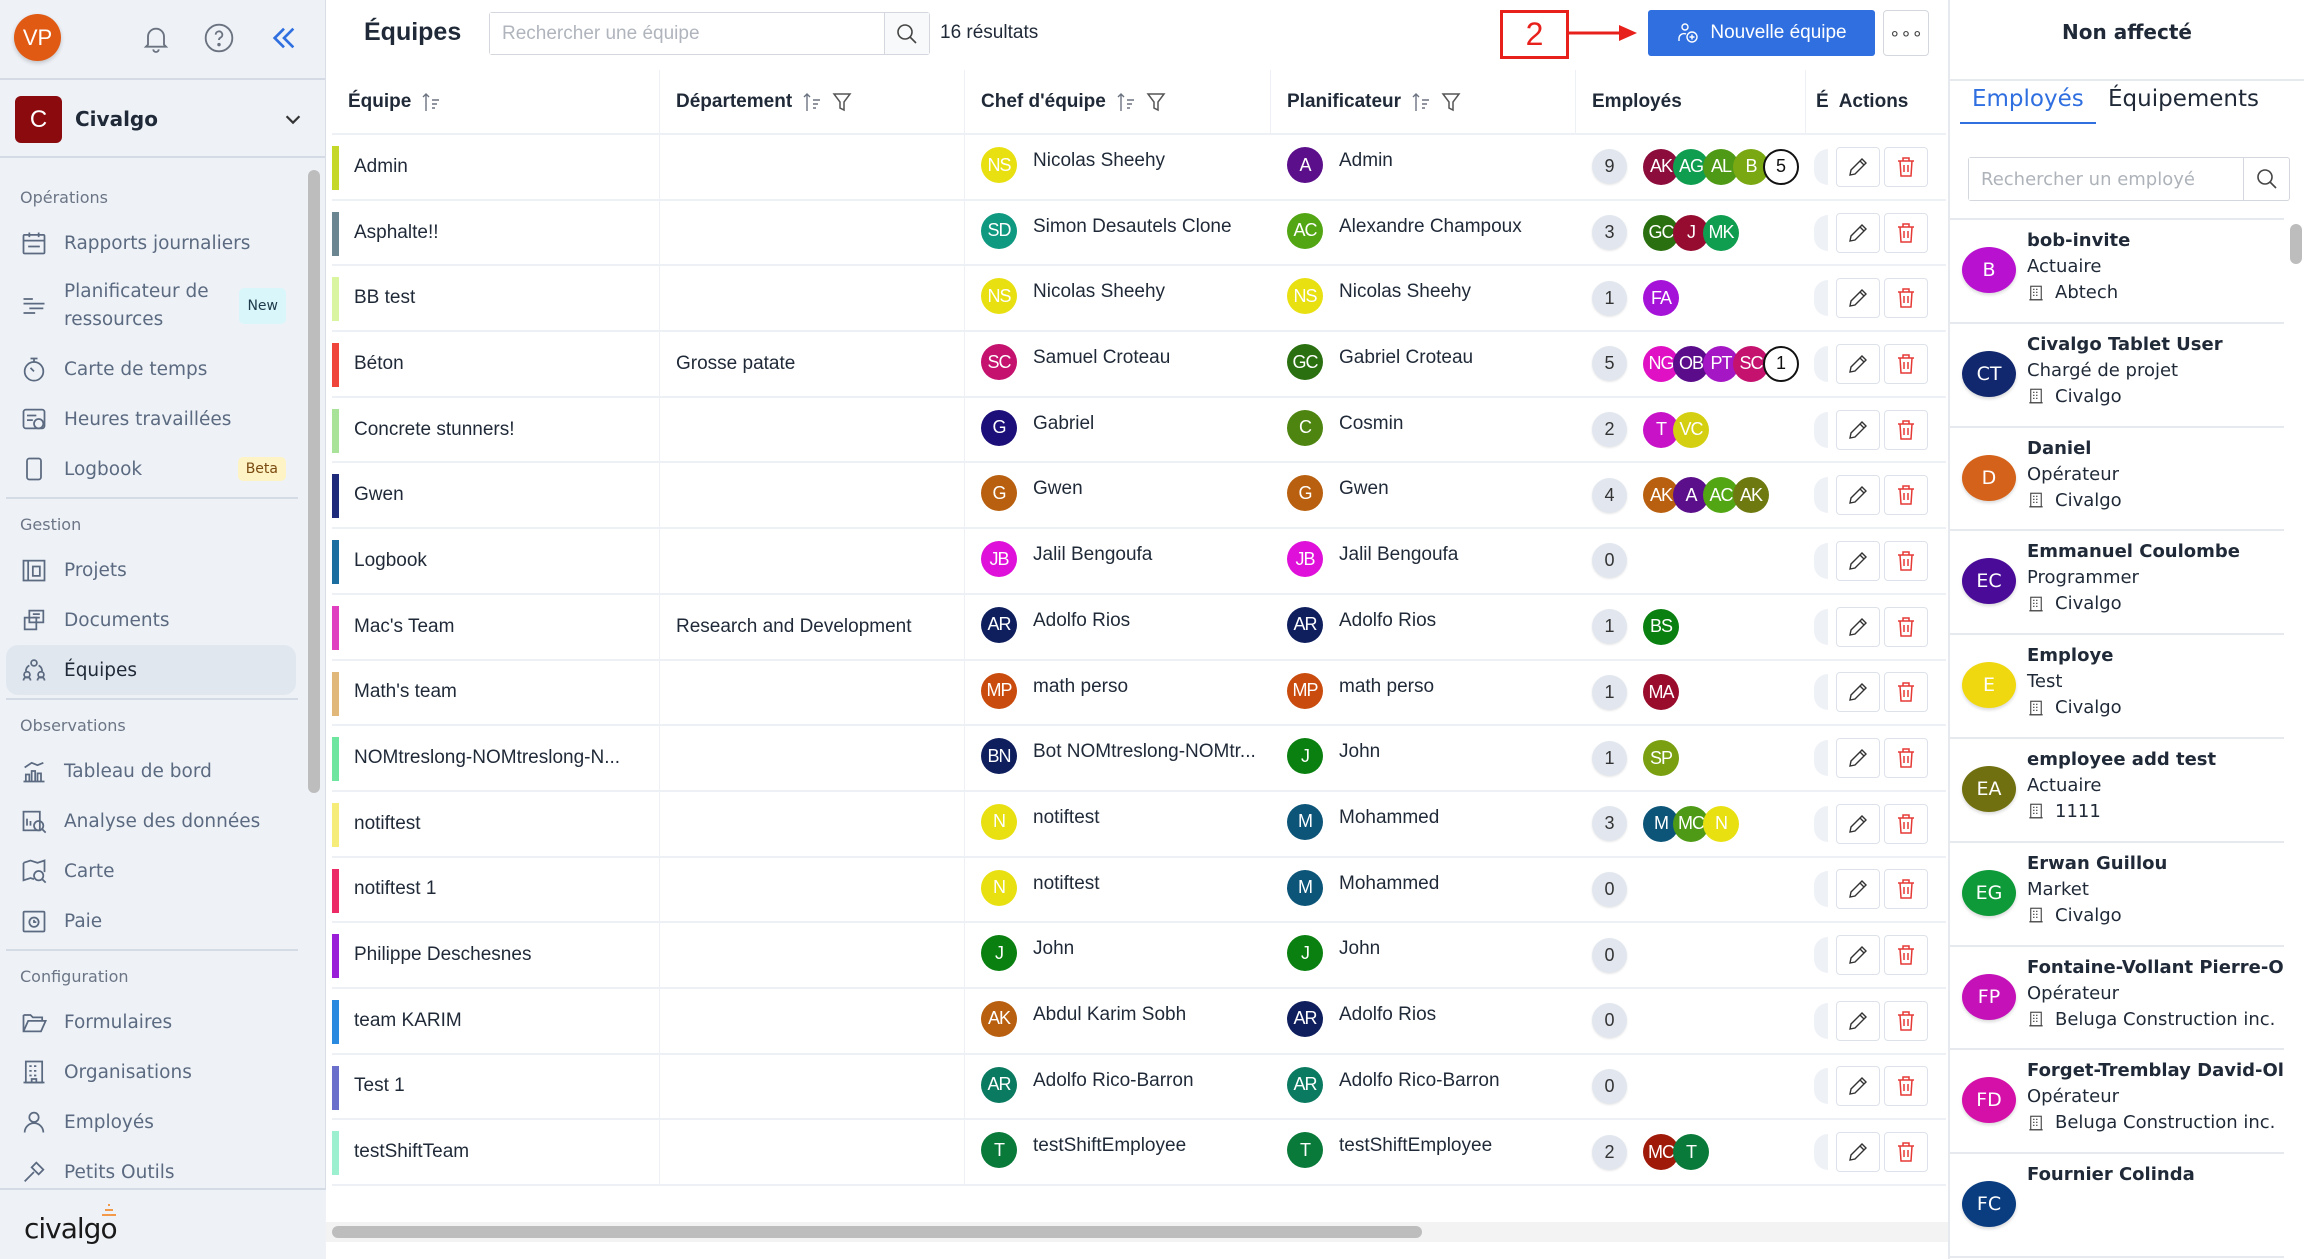  Describe the element at coordinates (151, 570) in the screenshot. I see `sidebar-item-project: Projets` at that location.